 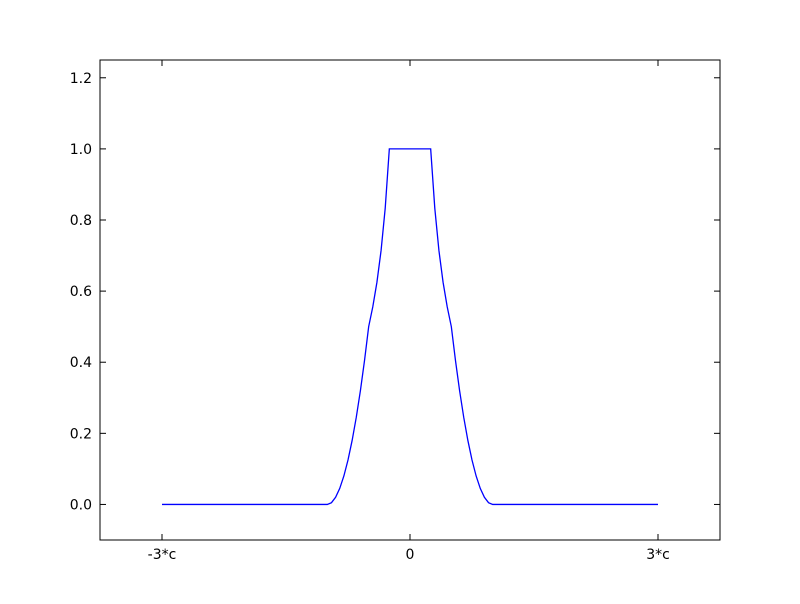 What do you see at coordinates (658, 555) in the screenshot?
I see `x-tick-label: 3*c` at bounding box center [658, 555].